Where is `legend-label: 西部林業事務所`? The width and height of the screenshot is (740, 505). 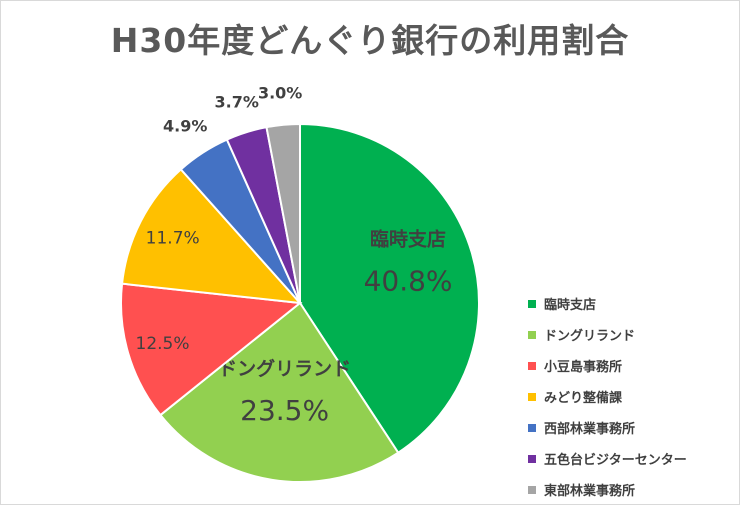 legend-label: 西部林業事務所 is located at coordinates (590, 429).